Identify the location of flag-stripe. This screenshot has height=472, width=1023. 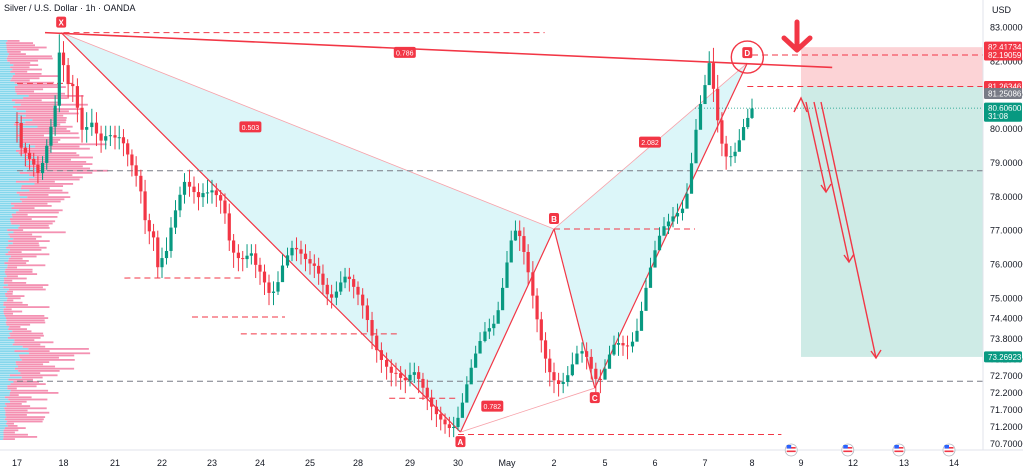
(848, 451).